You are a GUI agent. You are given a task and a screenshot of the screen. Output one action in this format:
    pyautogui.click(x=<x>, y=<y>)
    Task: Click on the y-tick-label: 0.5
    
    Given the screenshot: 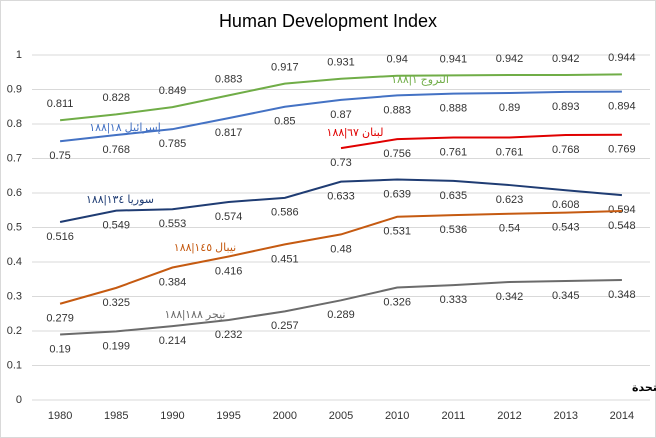 What is the action you would take?
    pyautogui.click(x=14, y=227)
    